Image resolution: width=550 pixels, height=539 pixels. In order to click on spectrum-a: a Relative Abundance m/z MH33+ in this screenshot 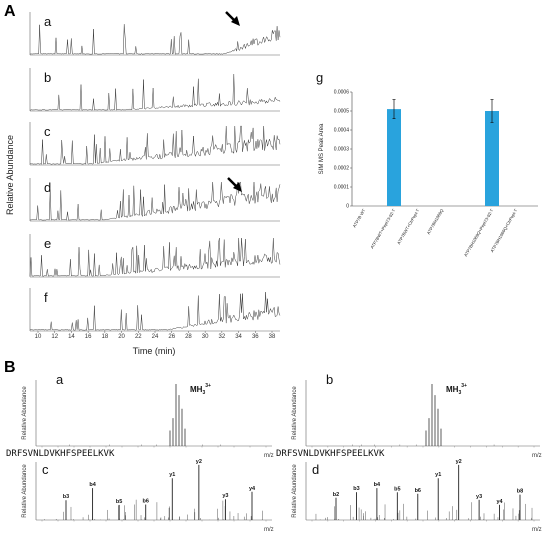, I will do `click(148, 415)`.